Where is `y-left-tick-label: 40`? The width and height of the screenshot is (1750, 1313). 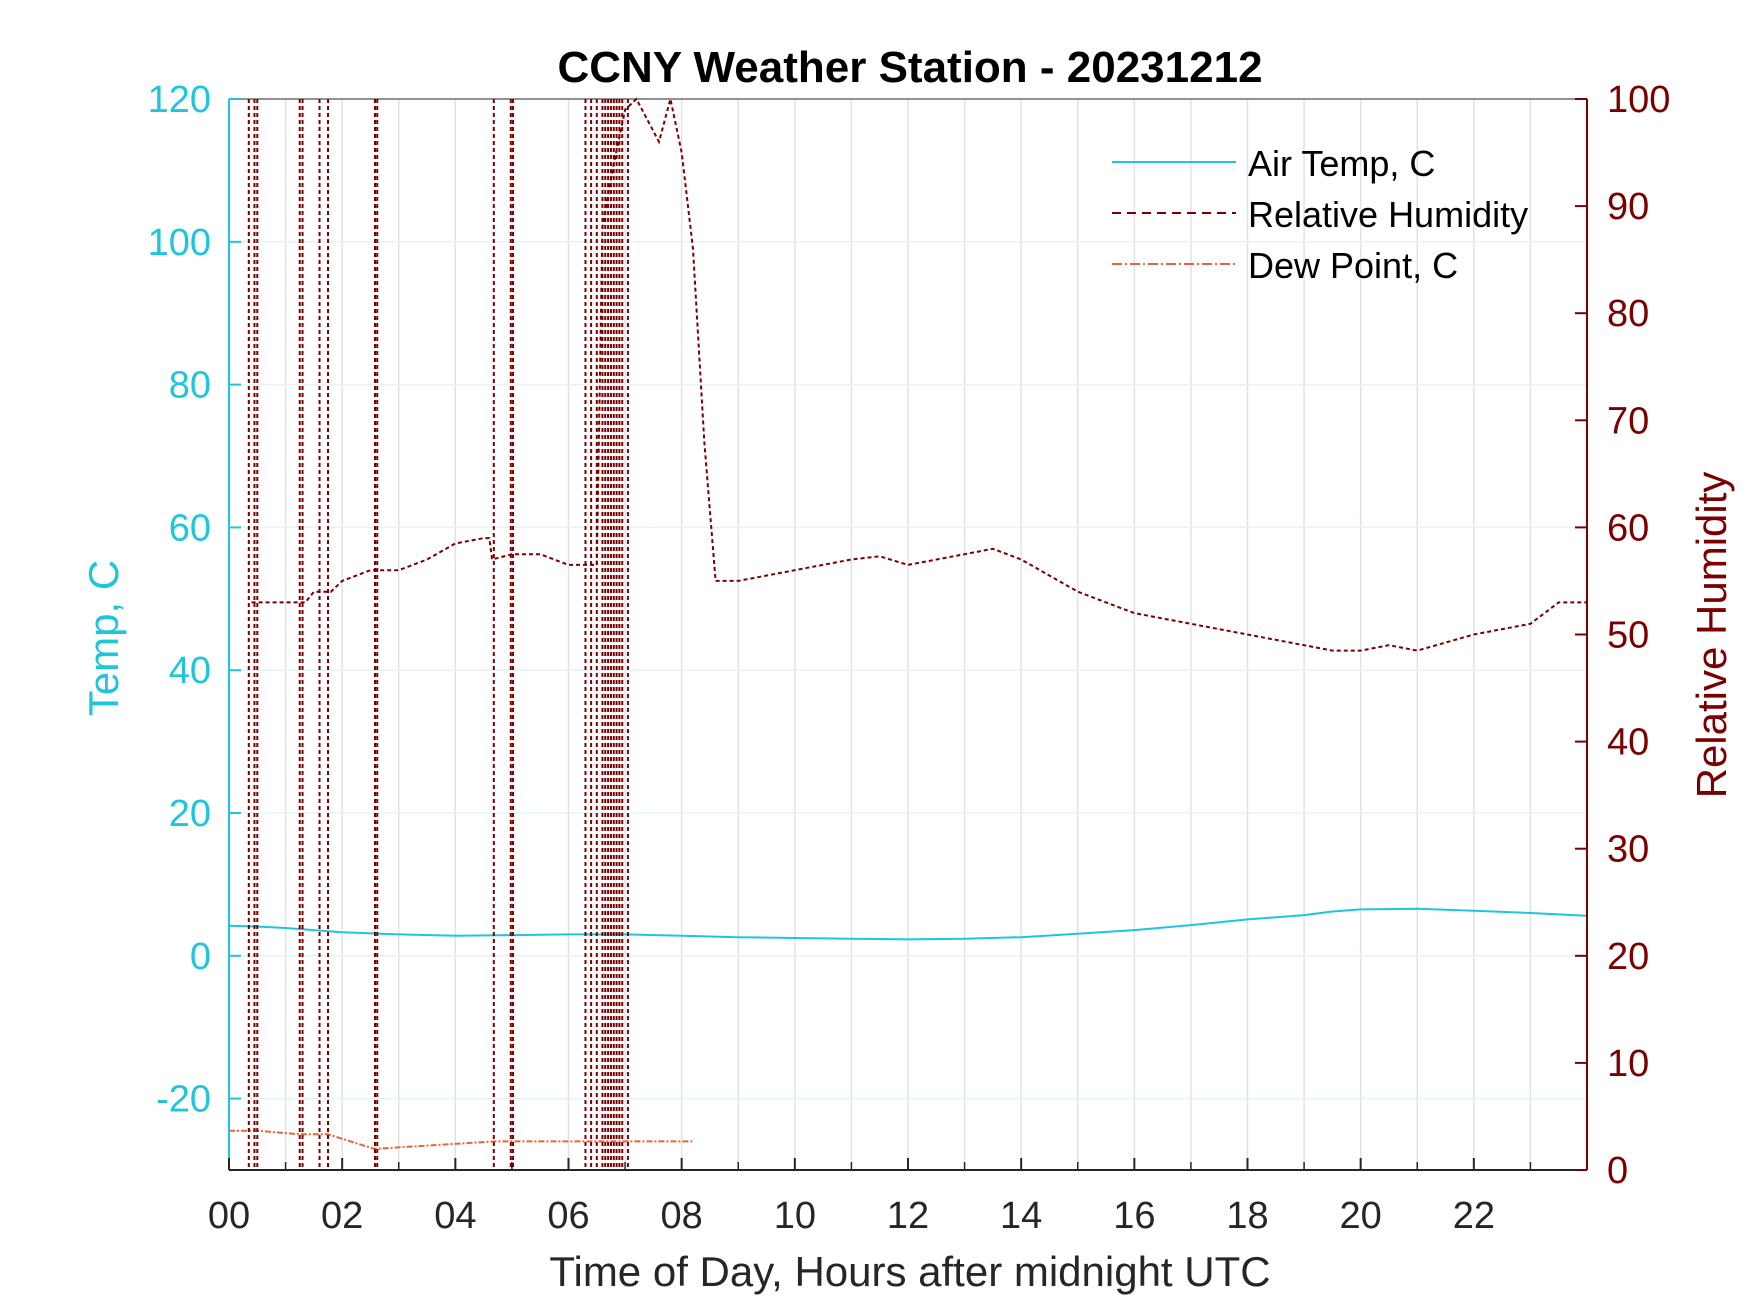
y-left-tick-label: 40 is located at coordinates (190, 671).